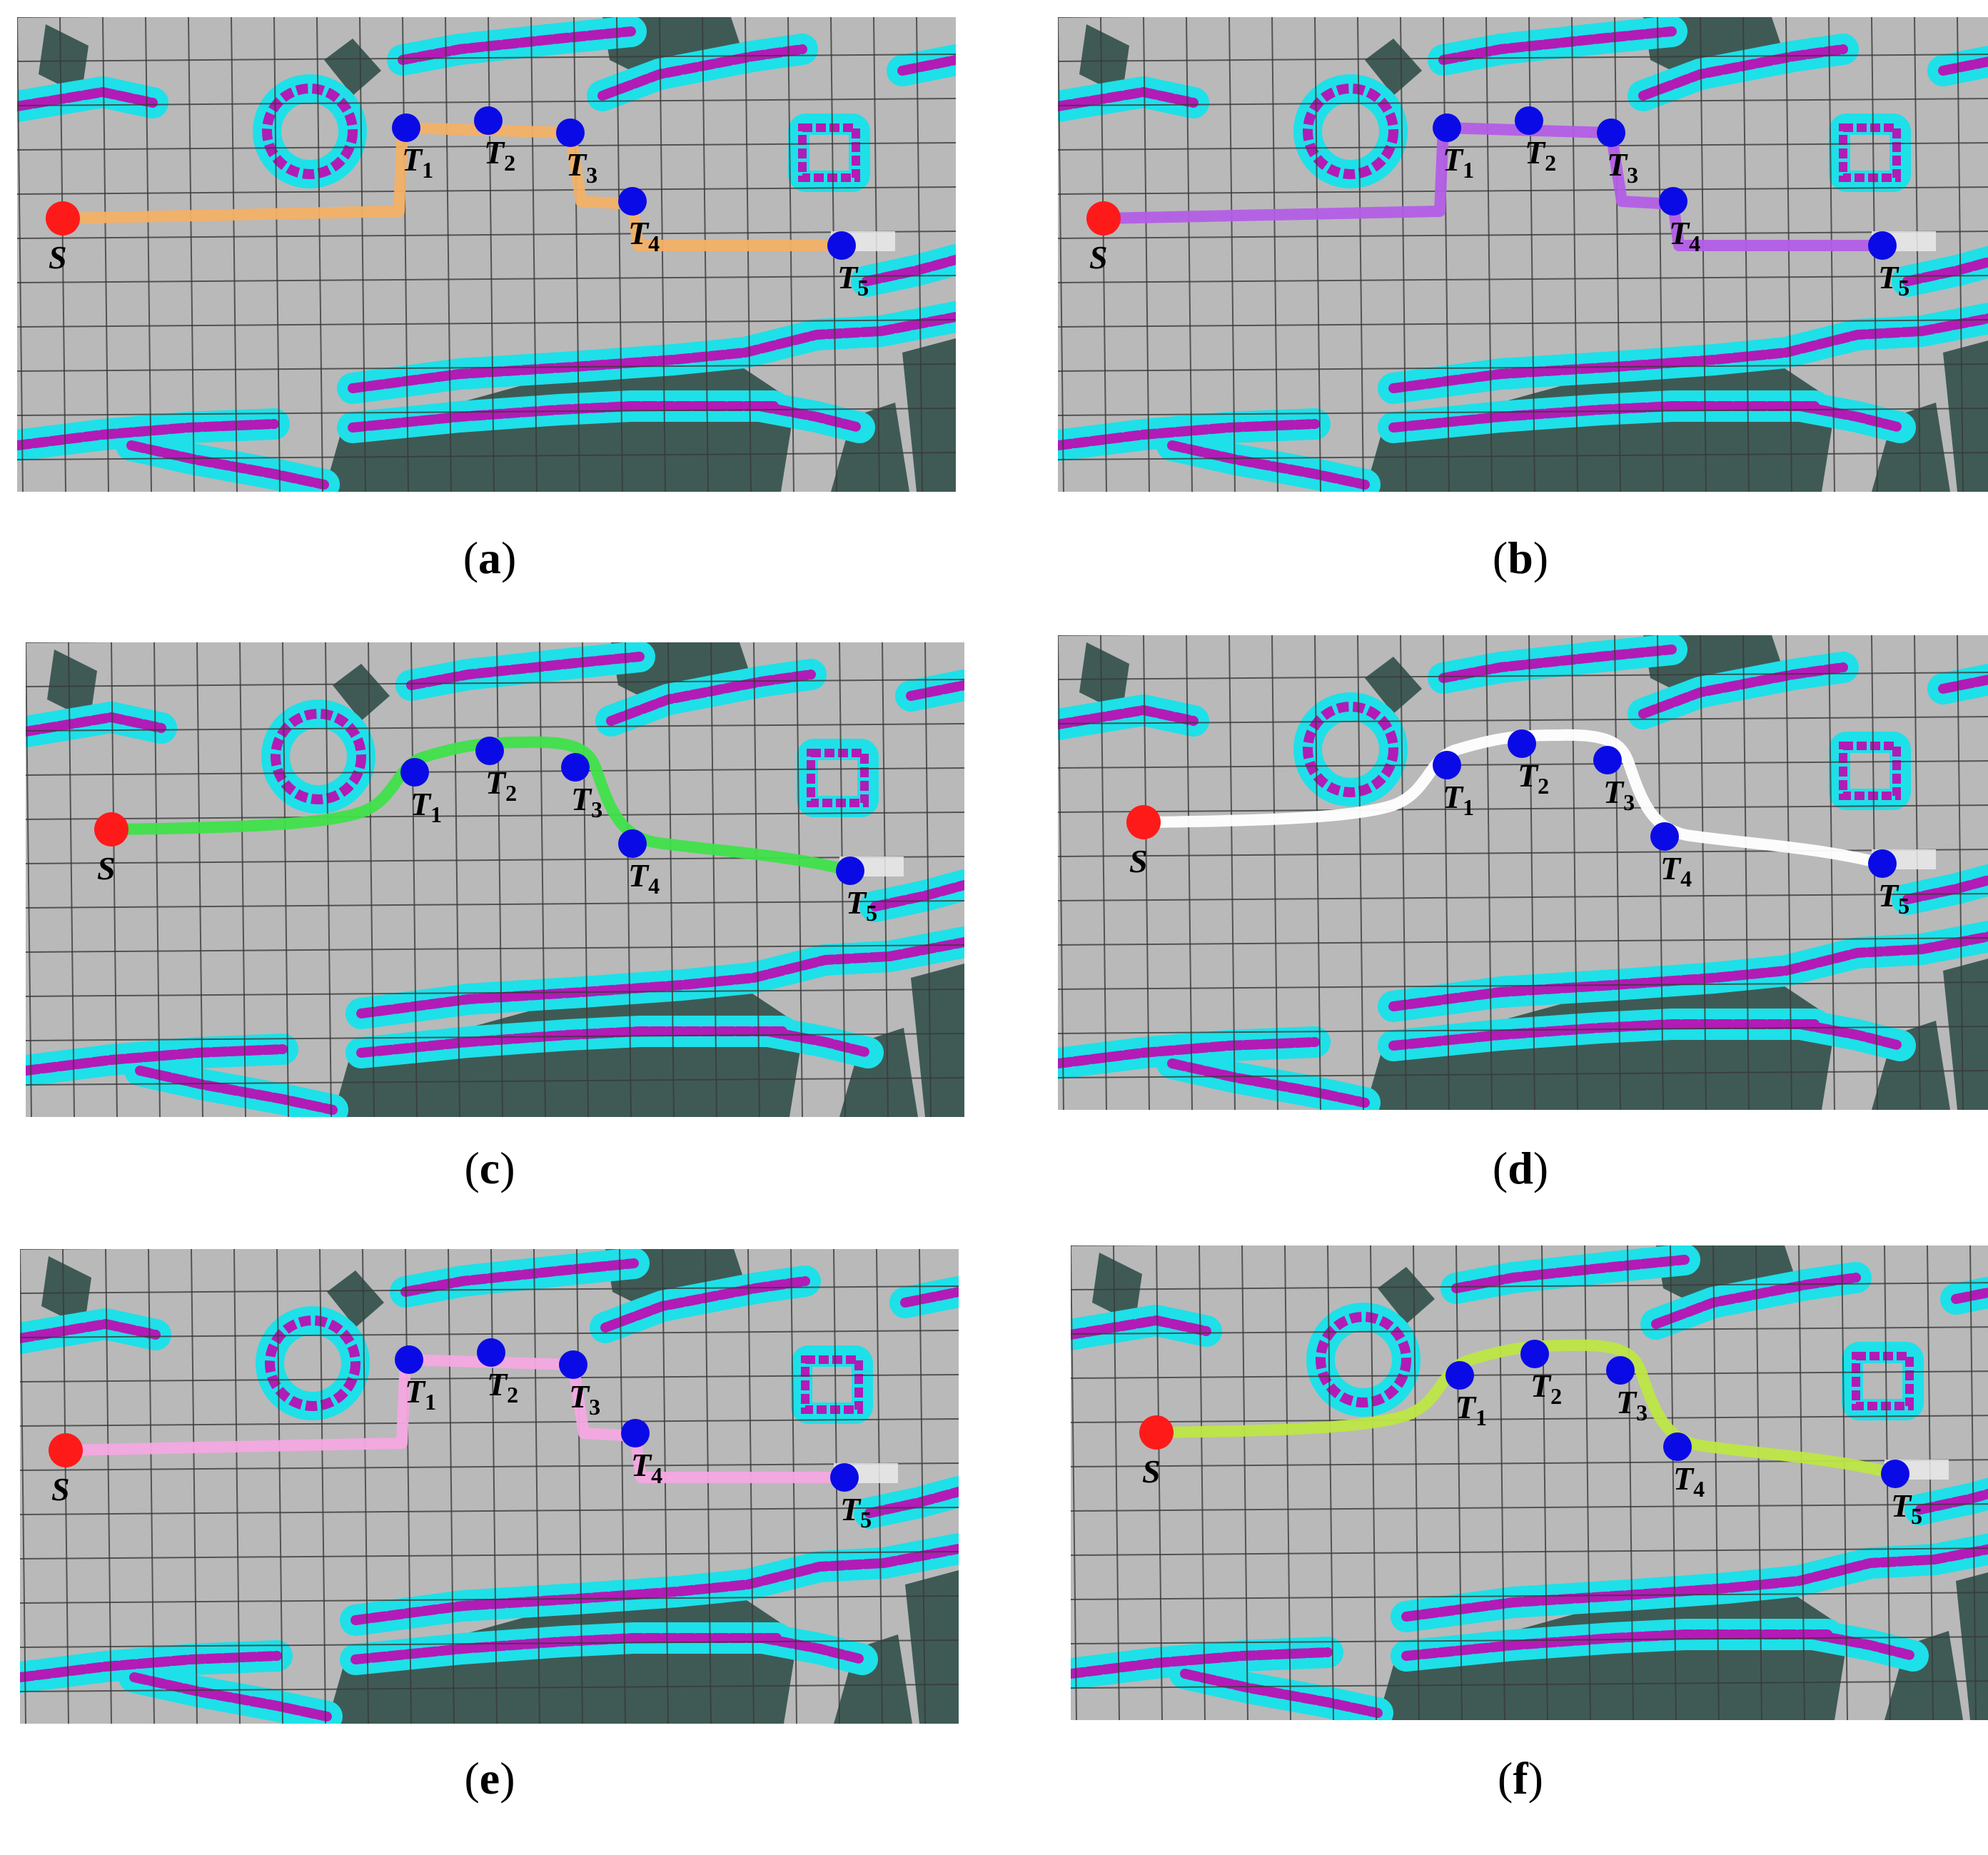 This screenshot has height=1855, width=1988. I want to click on panel-f: S T1 T2 T3 T4 T5, so click(1529, 1482).